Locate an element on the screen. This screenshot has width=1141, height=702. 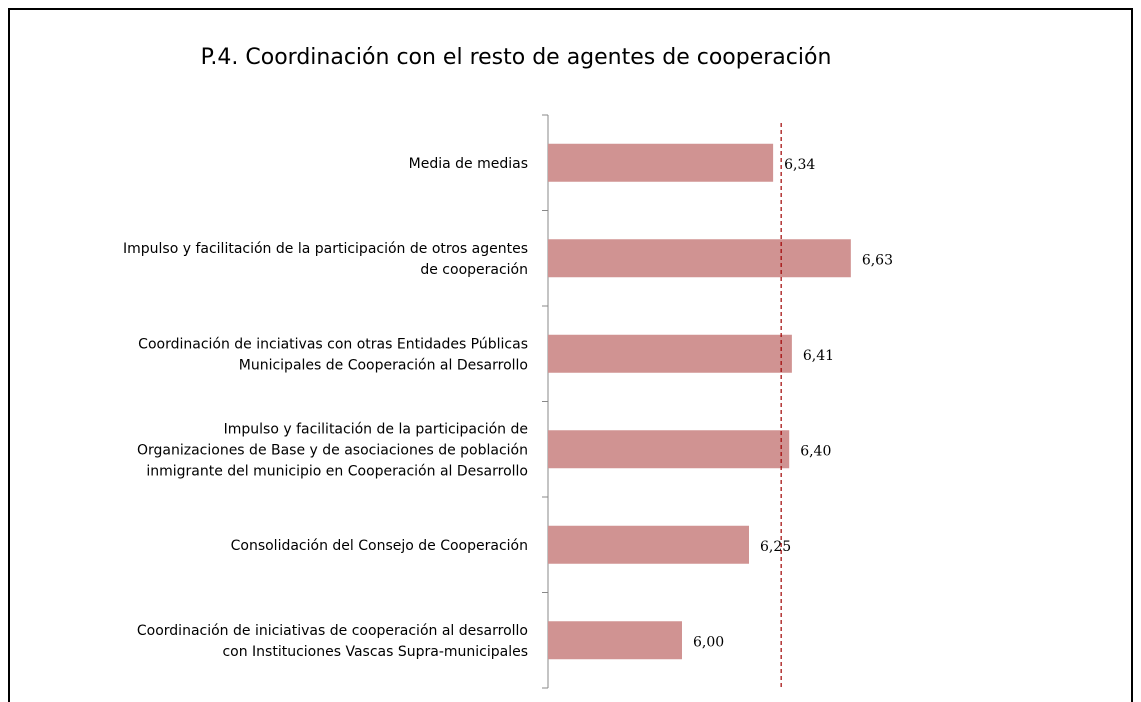
value-label: 6,63 is located at coordinates (877, 260).